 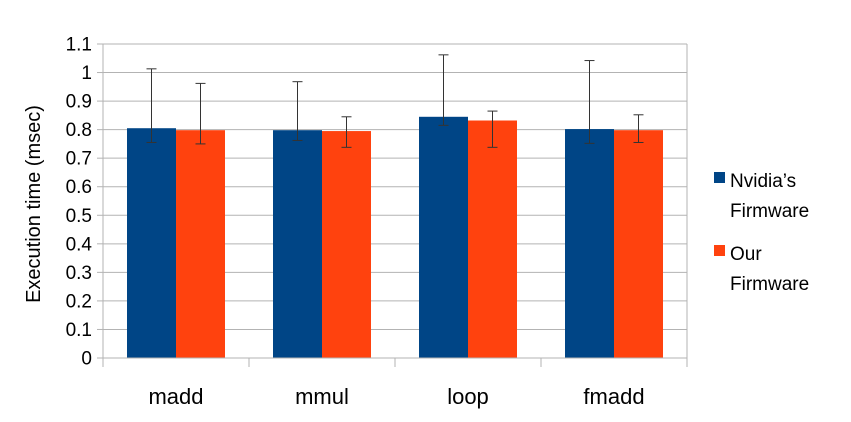 I want to click on x-category-label: madd, so click(x=175, y=396).